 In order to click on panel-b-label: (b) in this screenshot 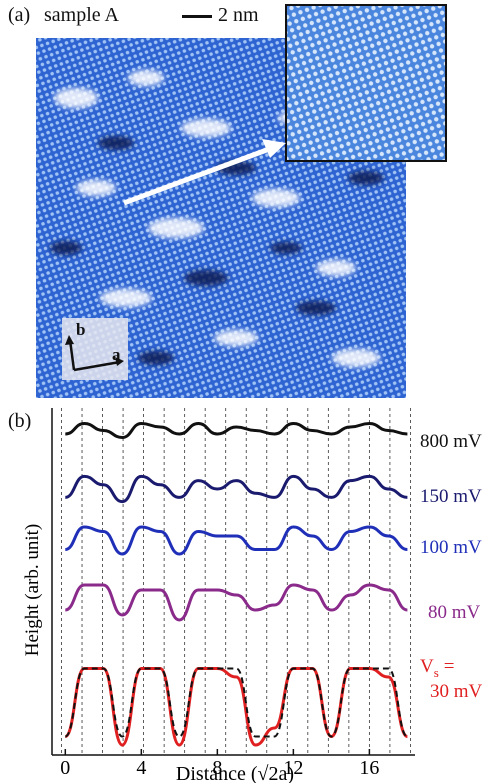, I will do `click(20, 421)`.